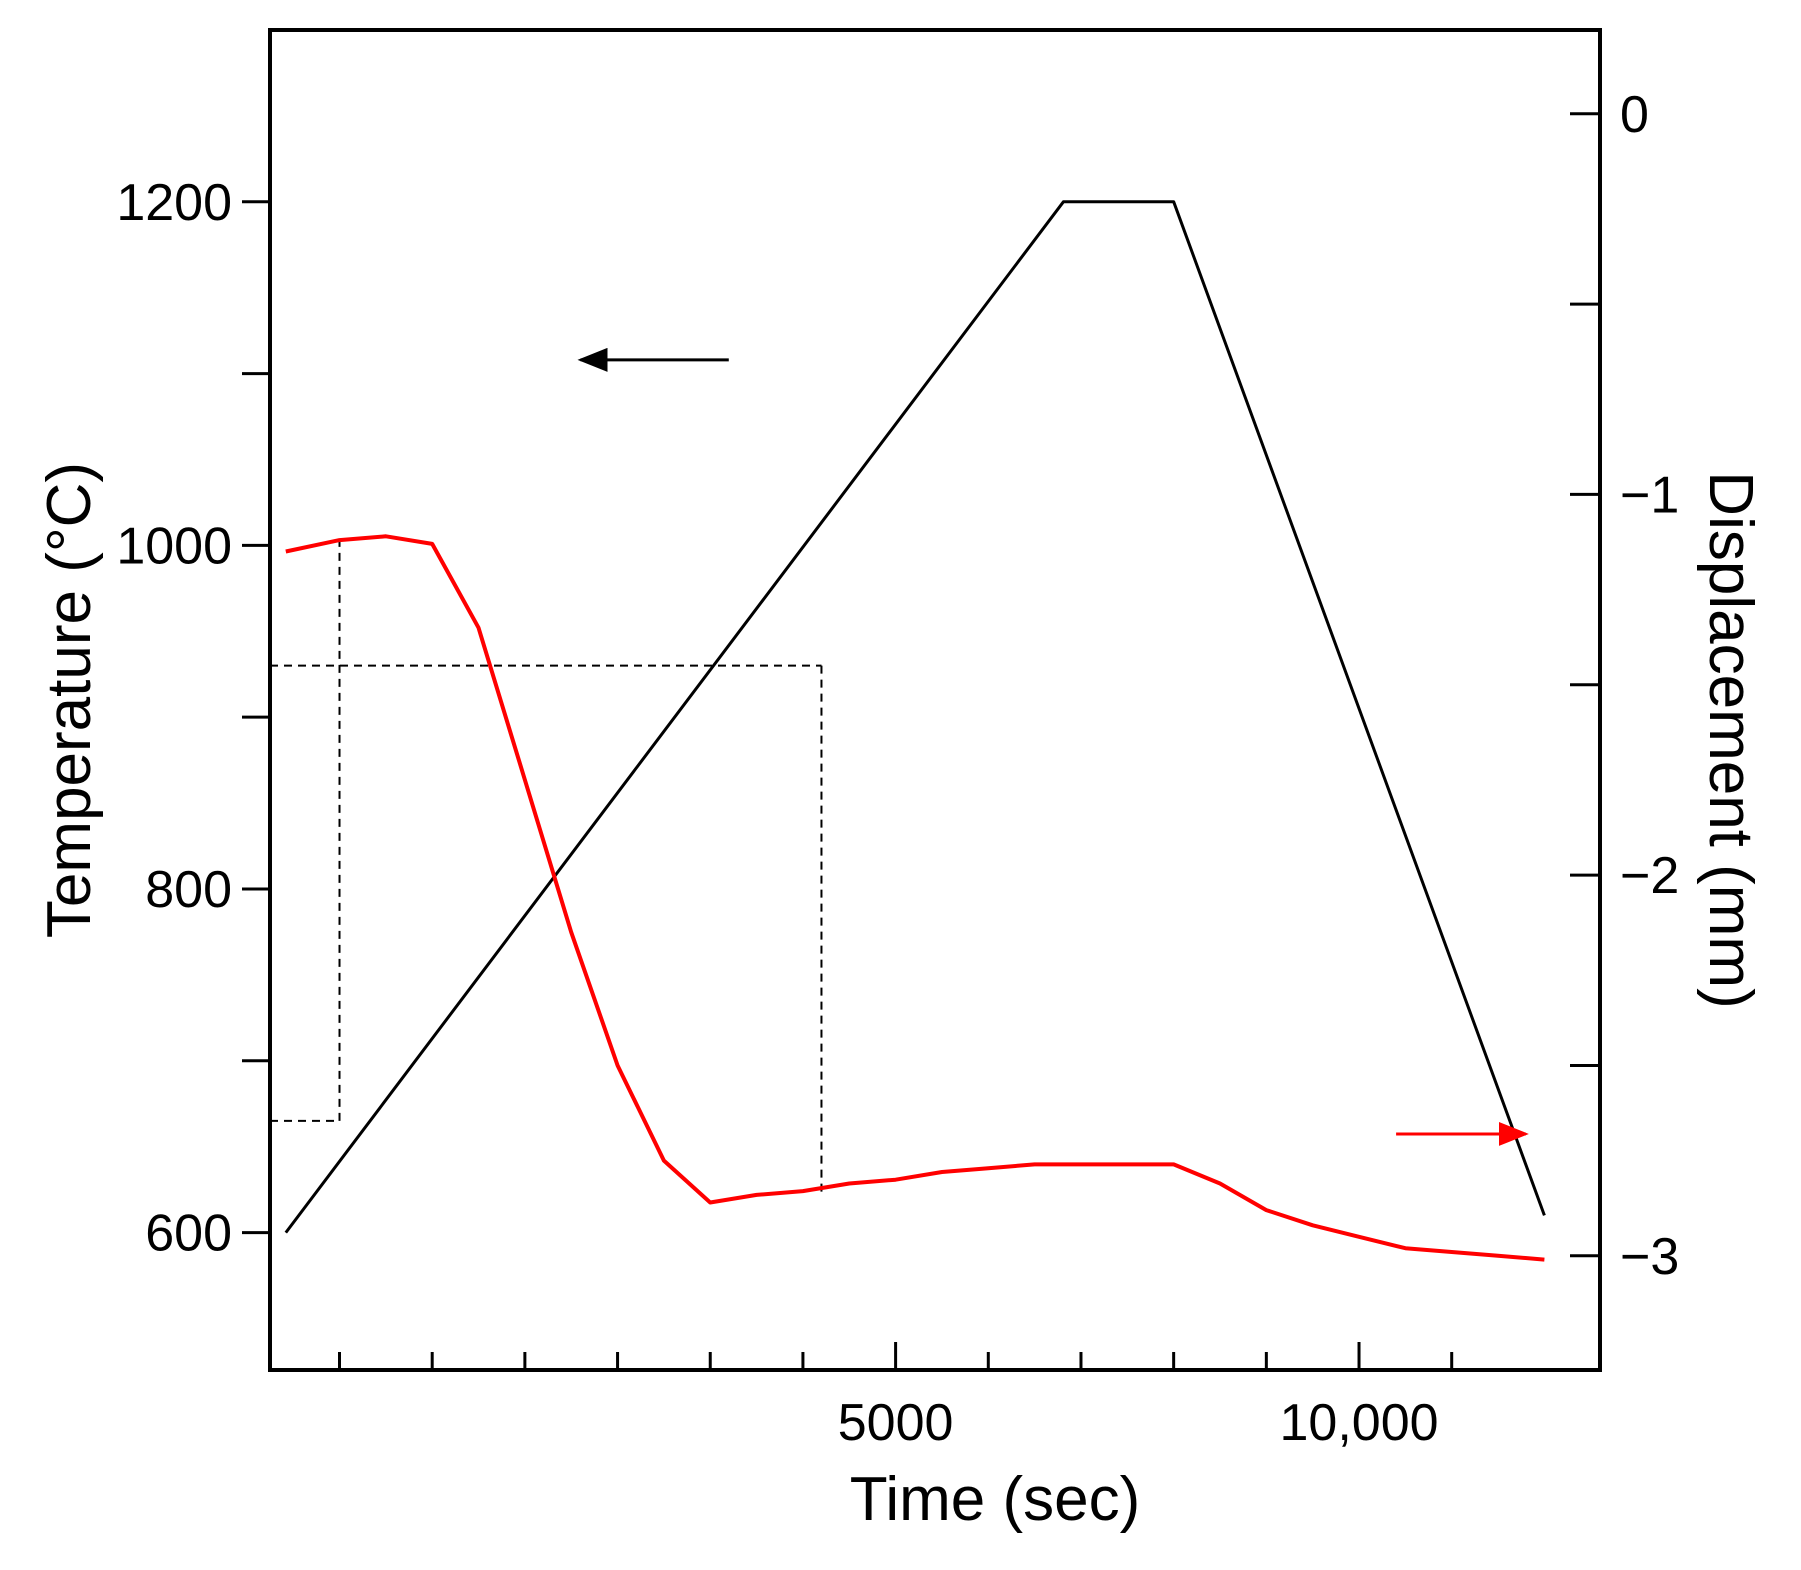 This screenshot has width=1801, height=1570. What do you see at coordinates (188, 1234) in the screenshot?
I see `y-tick-label-0: 600` at bounding box center [188, 1234].